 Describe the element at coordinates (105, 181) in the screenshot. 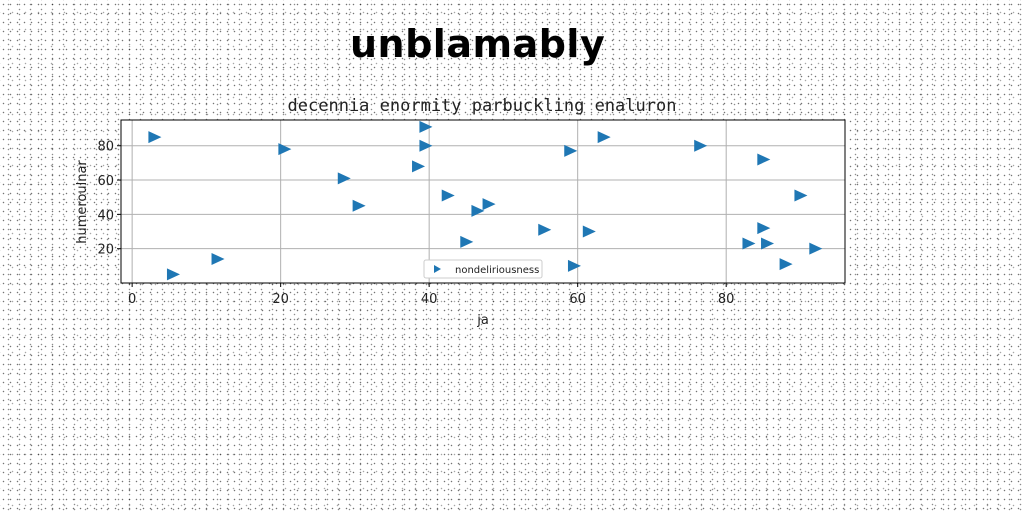

I see `y-tick-label: 60` at that location.